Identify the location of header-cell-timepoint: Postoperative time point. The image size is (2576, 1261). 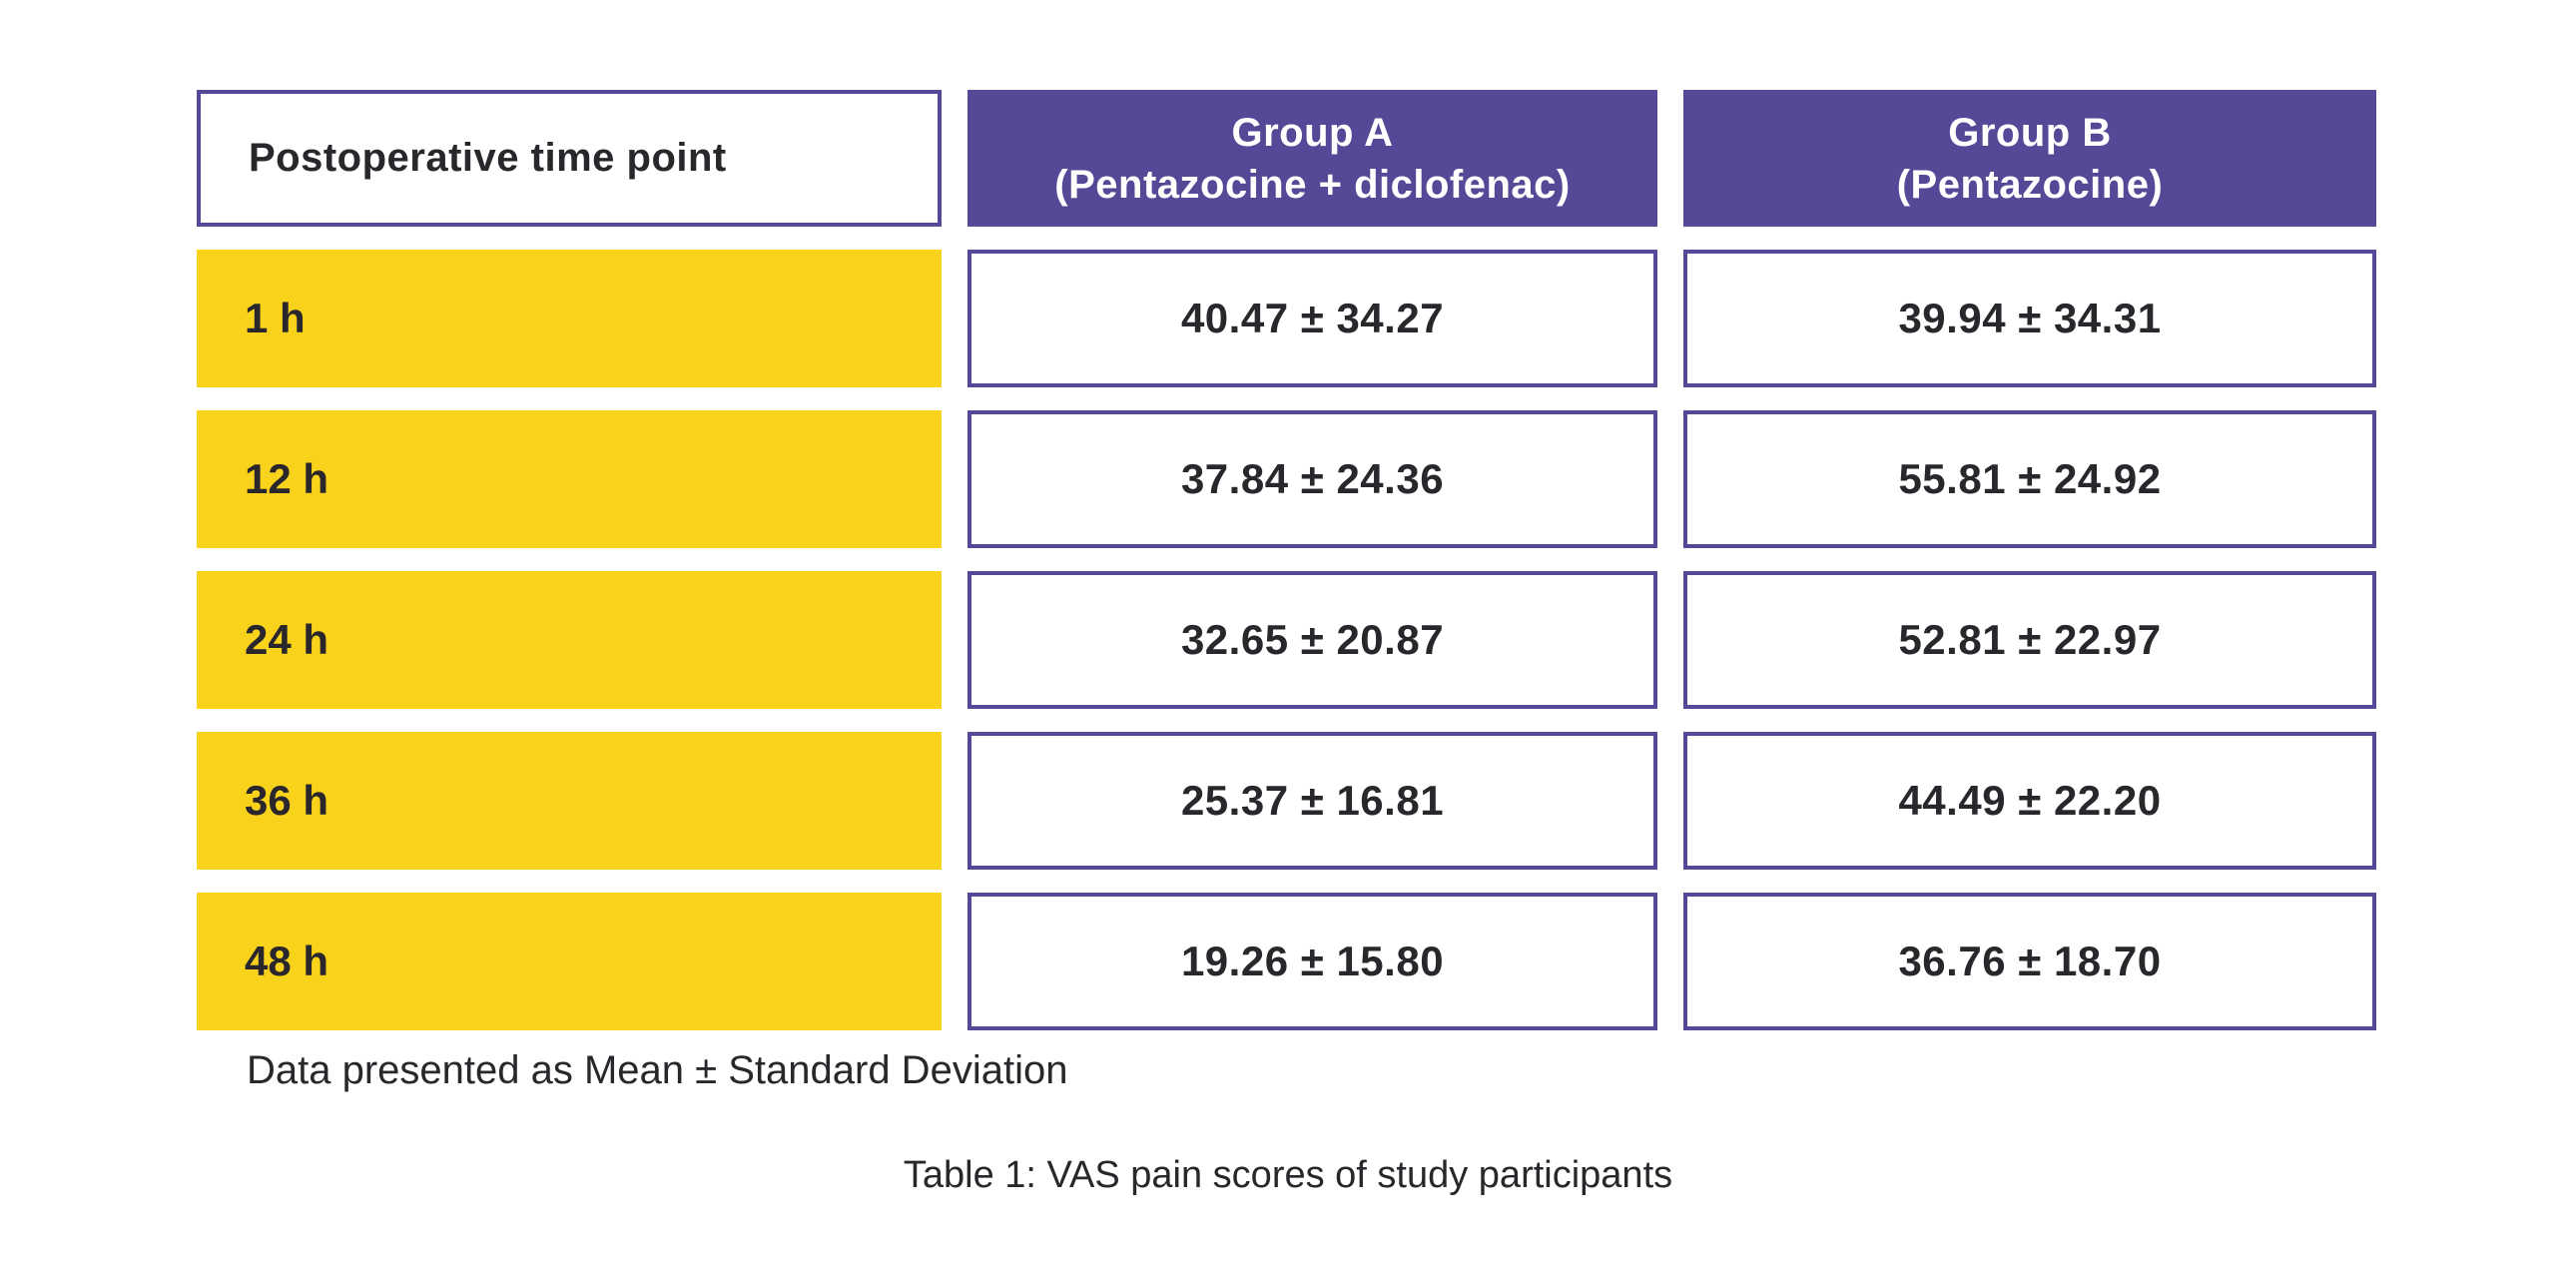
(569, 158).